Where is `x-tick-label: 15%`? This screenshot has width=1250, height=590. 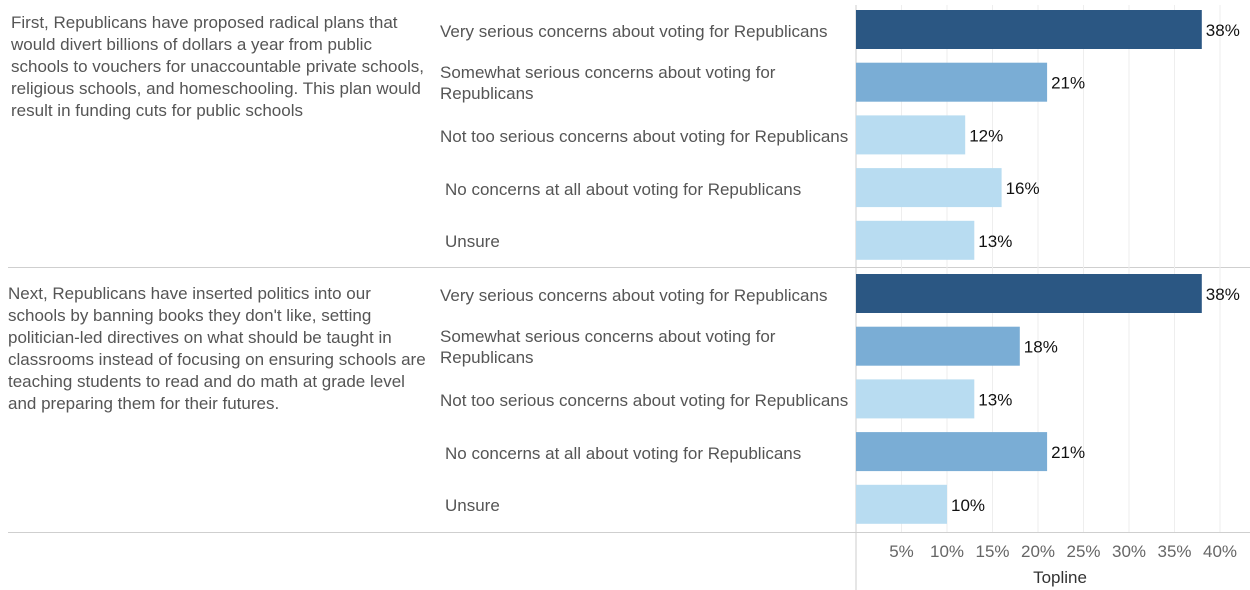
x-tick-label: 15% is located at coordinates (992, 551).